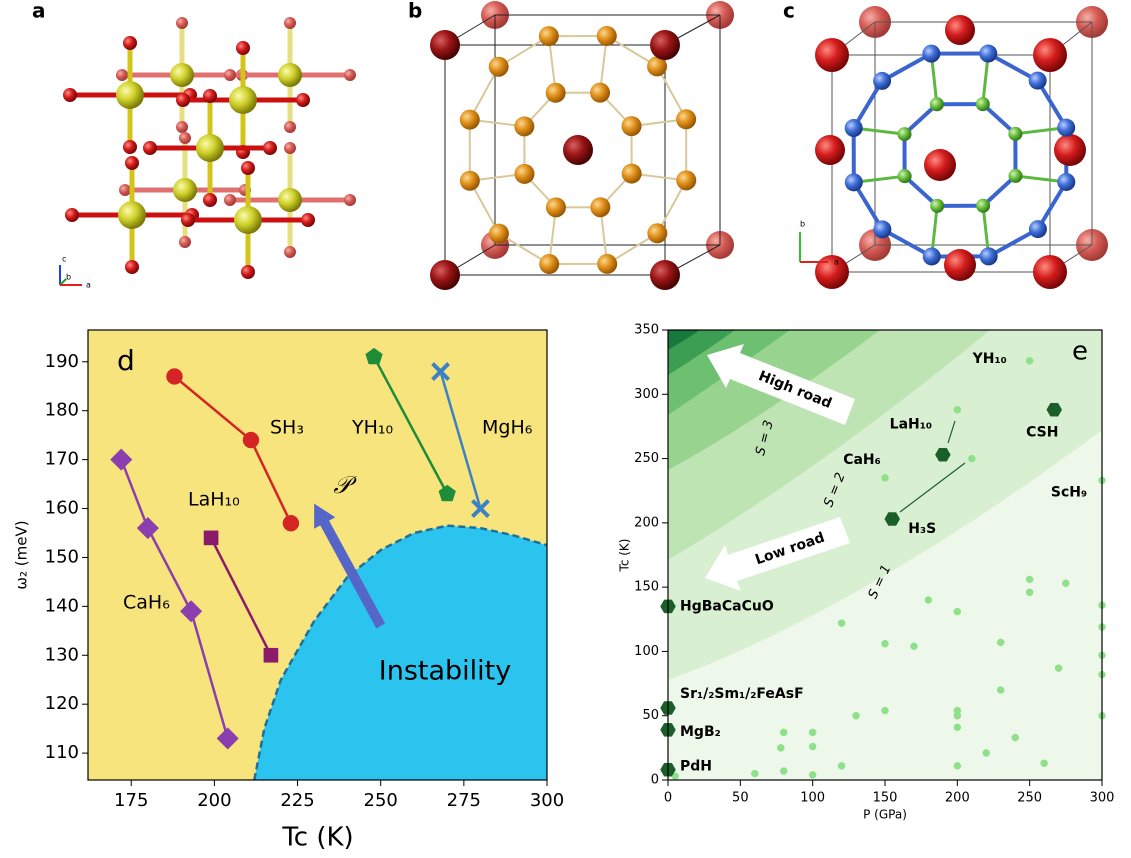 The width and height of the screenshot is (1131, 858). I want to click on y-tick-label: 50, so click(650, 715).